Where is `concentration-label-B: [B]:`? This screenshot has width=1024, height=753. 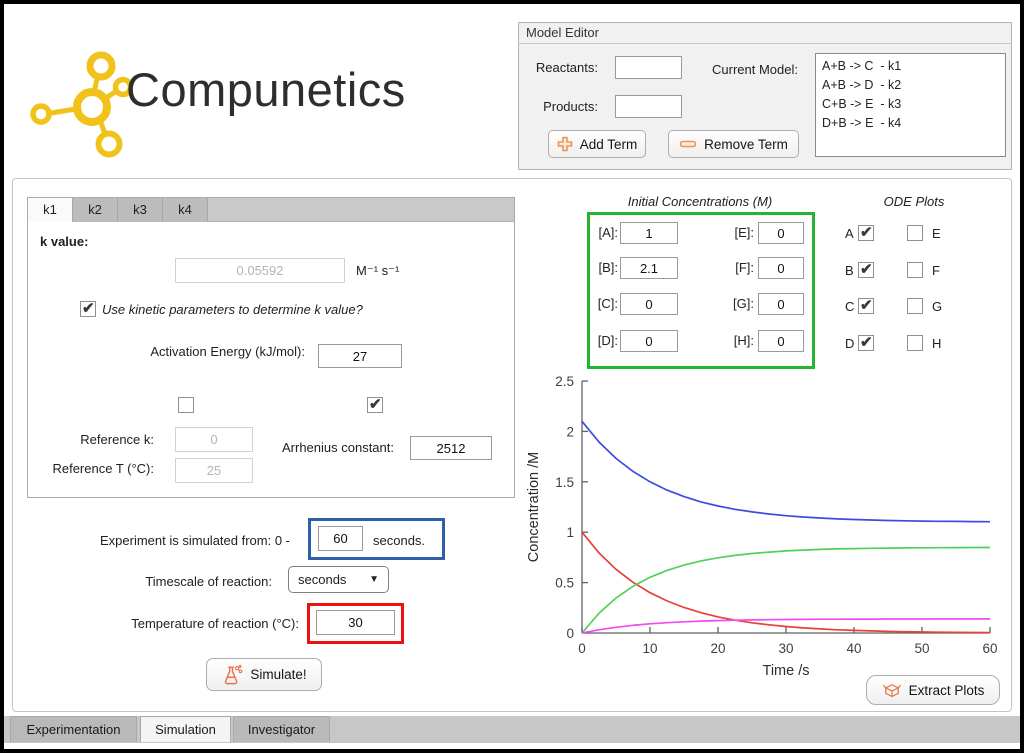 concentration-label-B: [B]: is located at coordinates (608, 267).